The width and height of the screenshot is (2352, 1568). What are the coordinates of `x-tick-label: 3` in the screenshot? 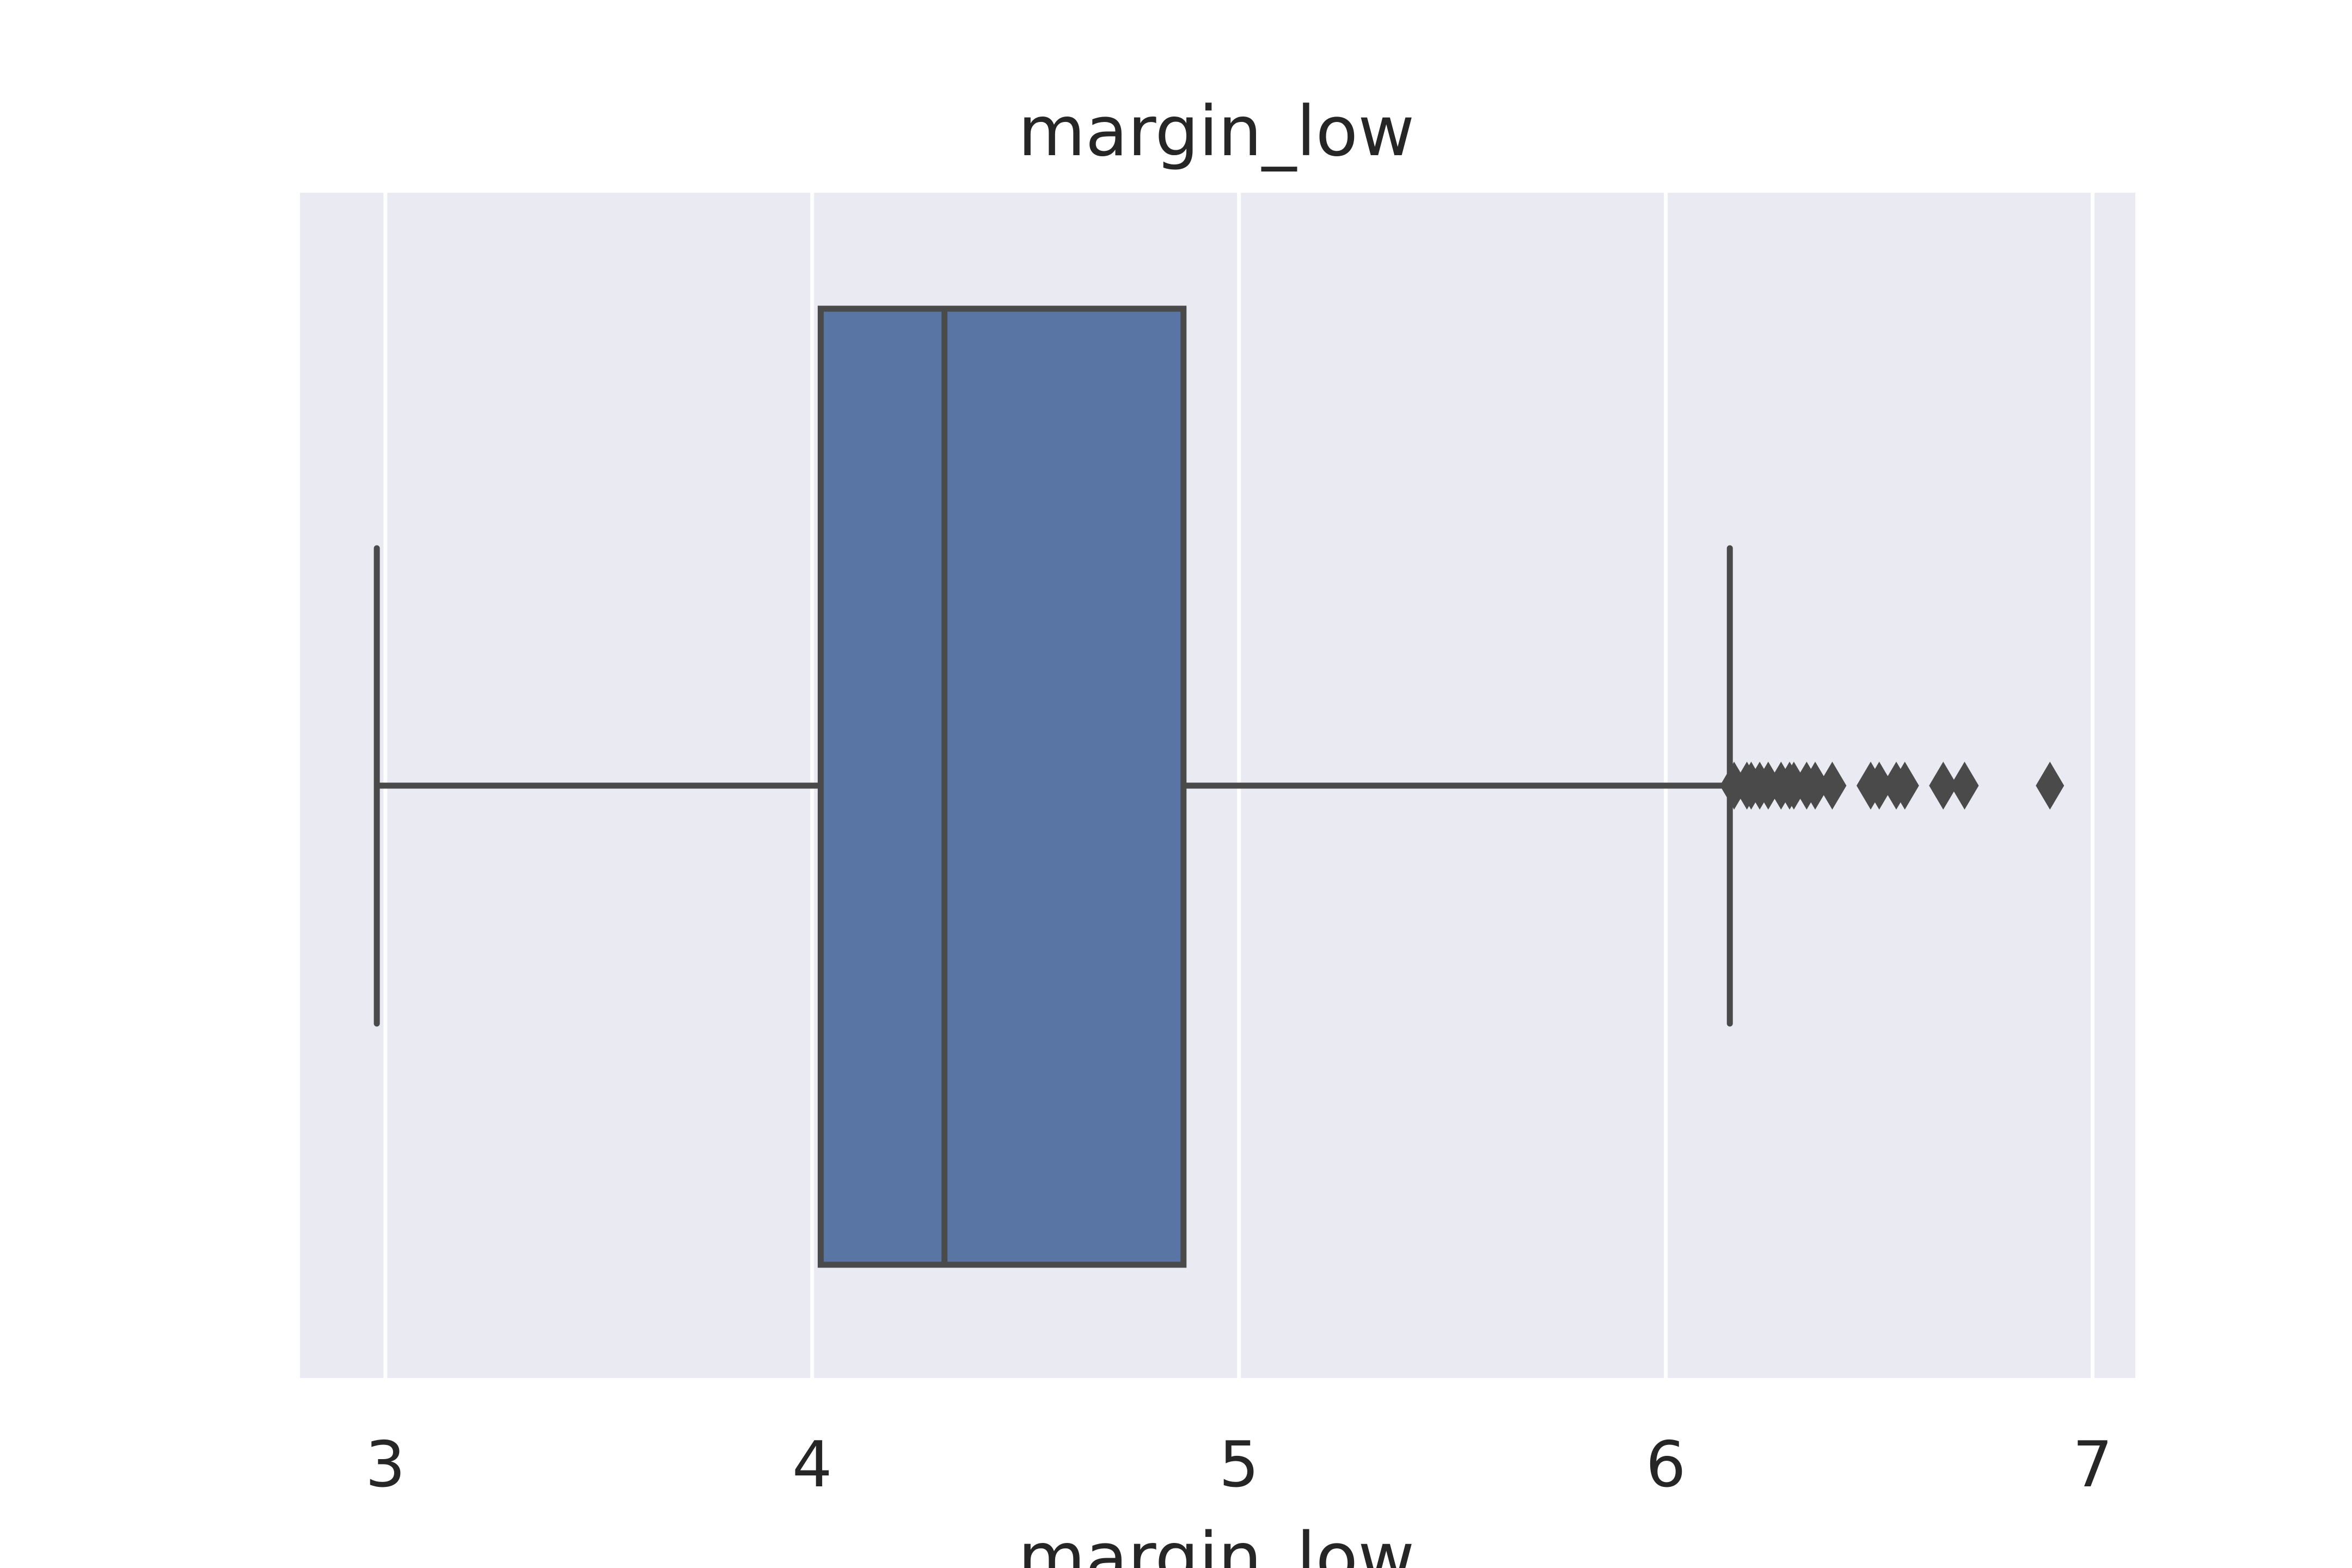 It's located at (385, 1465).